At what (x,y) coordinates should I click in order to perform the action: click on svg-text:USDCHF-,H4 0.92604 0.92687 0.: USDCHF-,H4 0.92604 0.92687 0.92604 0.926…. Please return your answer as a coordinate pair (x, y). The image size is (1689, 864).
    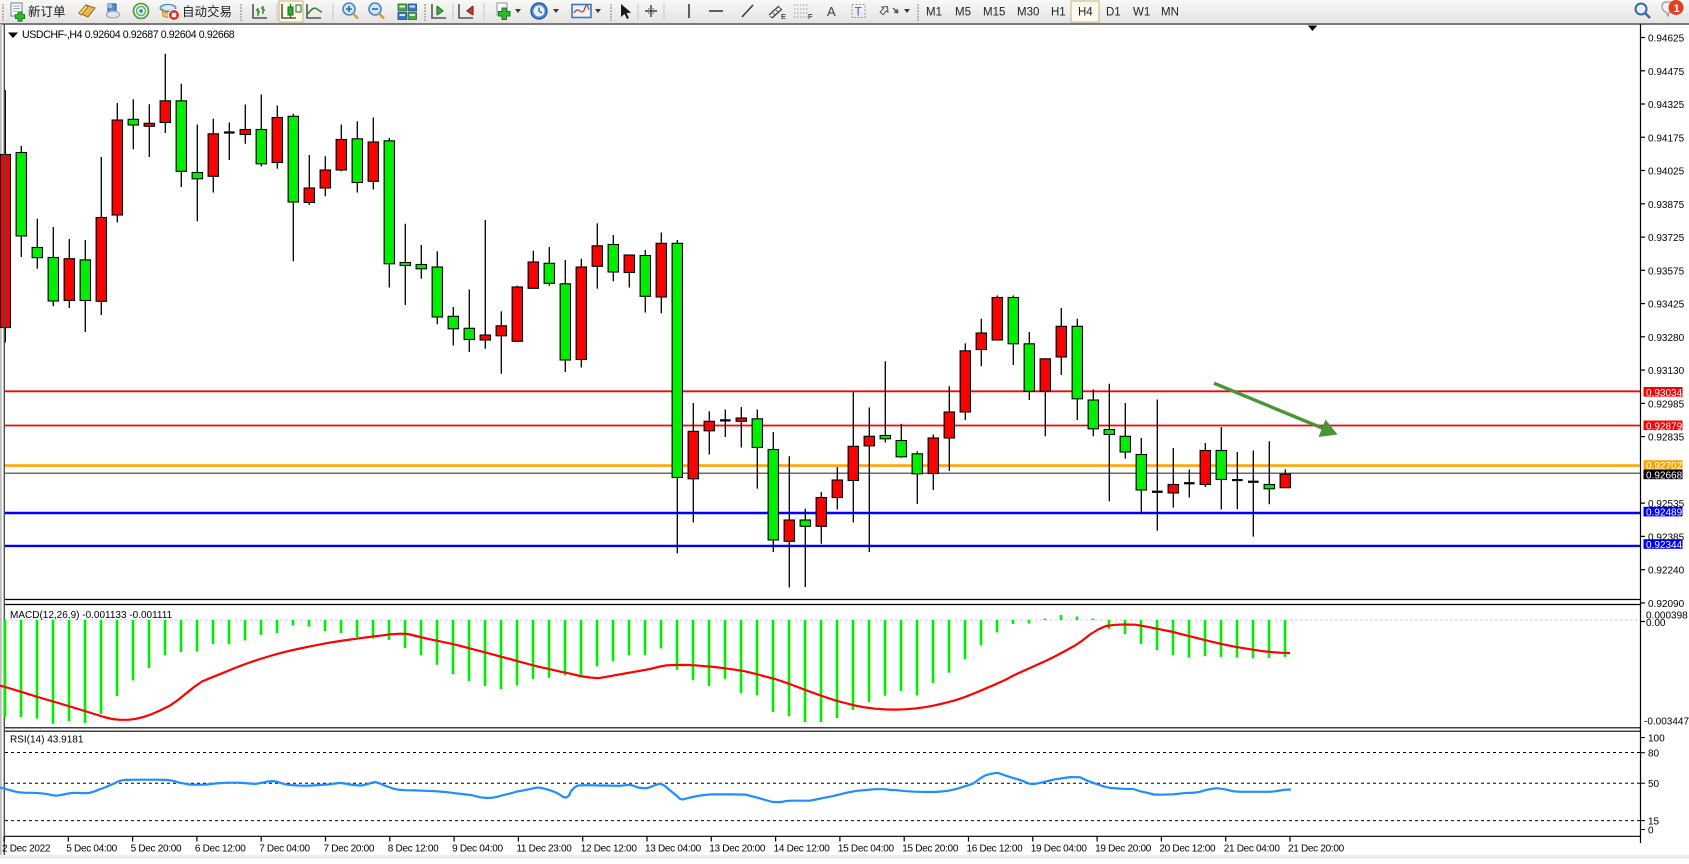
    Looking at the image, I should click on (128, 35).